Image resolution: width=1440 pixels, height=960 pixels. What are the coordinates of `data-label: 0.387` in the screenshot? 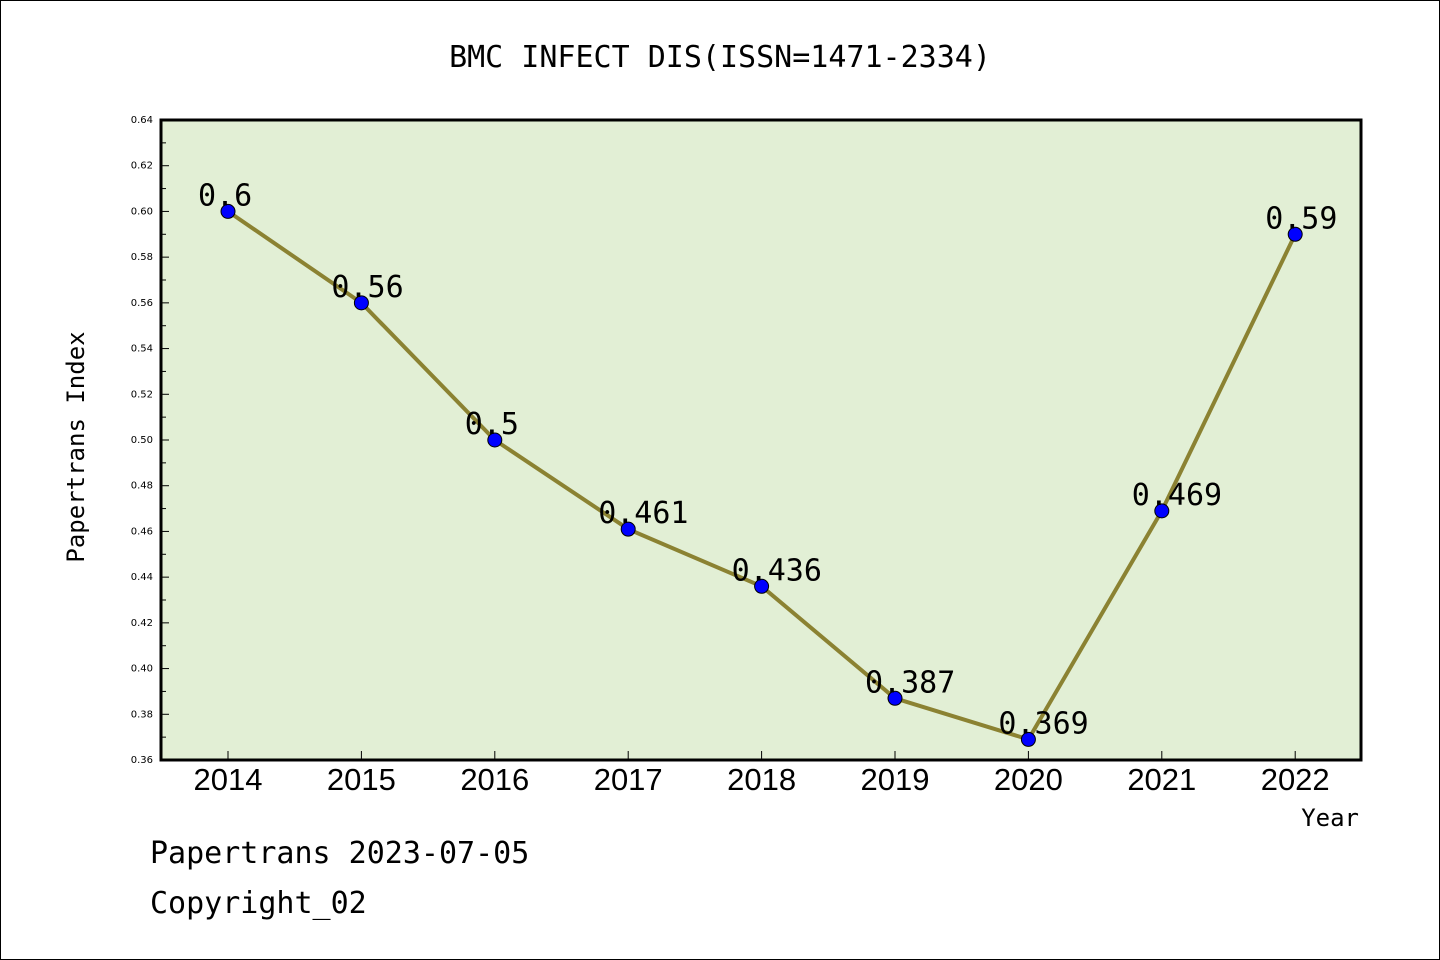 It's located at (910, 682).